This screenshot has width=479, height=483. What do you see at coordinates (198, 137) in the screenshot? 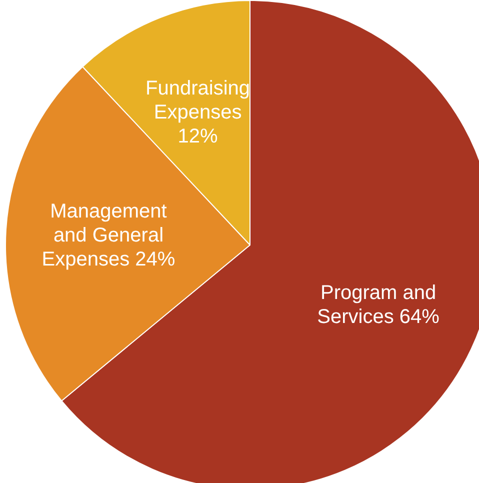
I see `data-label: 12%` at bounding box center [198, 137].